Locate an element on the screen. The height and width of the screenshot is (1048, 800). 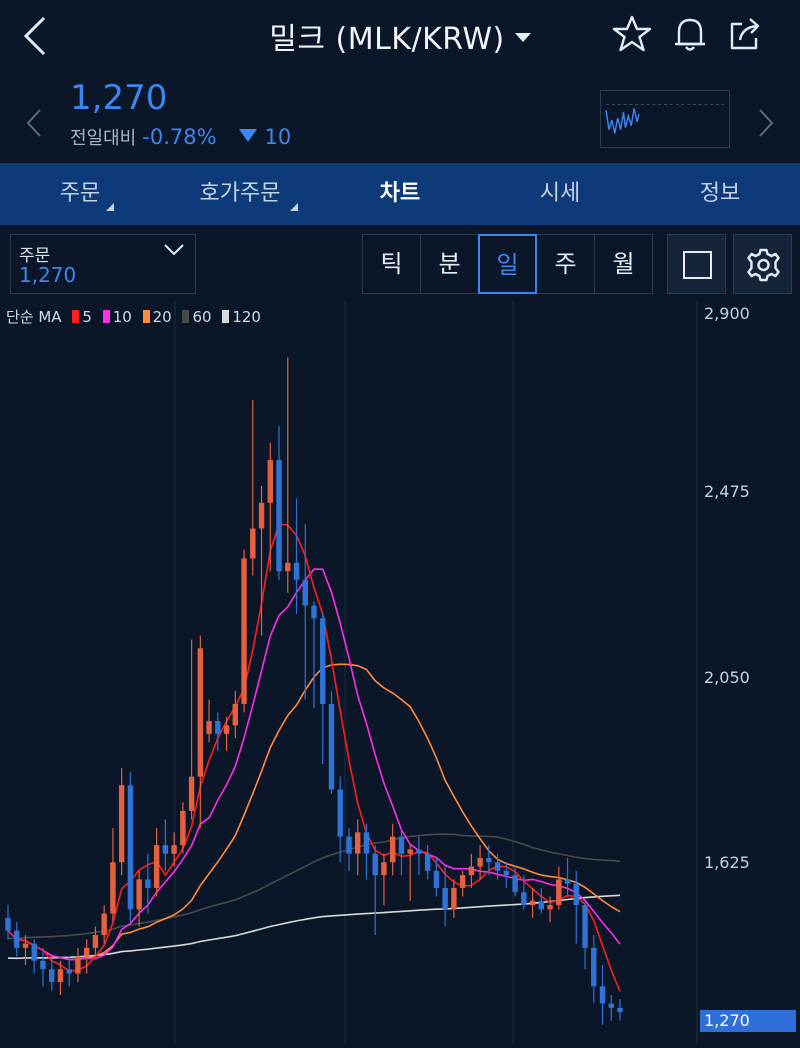
period-day-button: 일 is located at coordinates (507, 264).